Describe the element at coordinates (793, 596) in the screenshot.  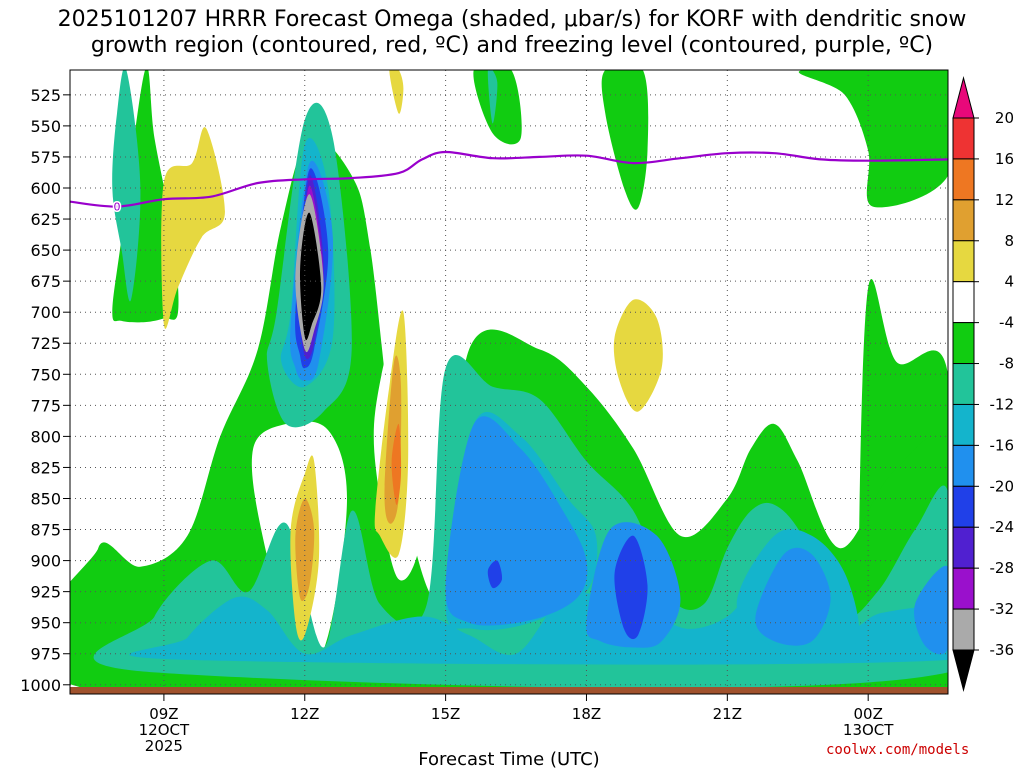
I see `region-blue-blob-22z` at that location.